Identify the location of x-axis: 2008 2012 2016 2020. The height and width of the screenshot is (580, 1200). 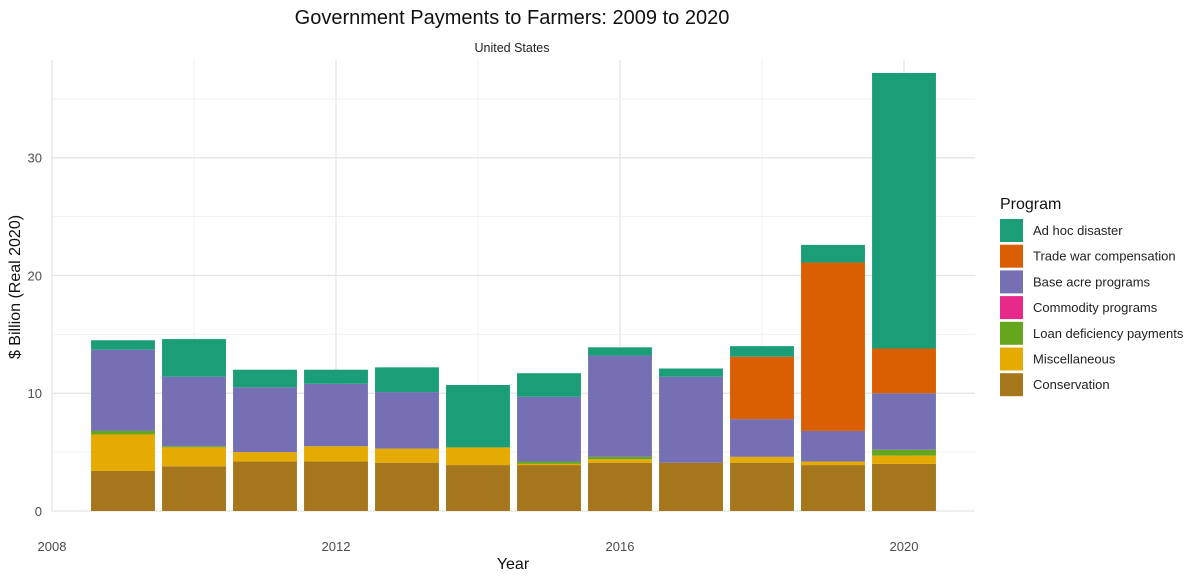
(478, 546).